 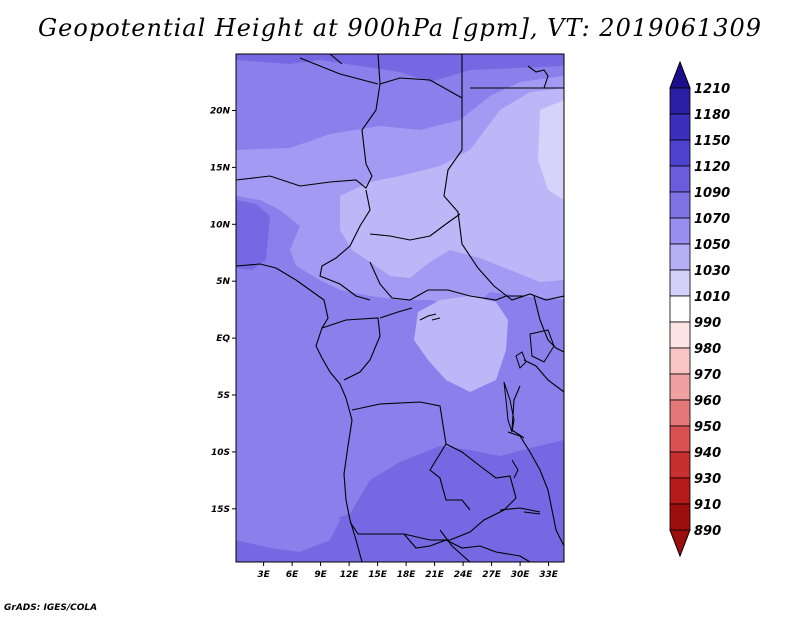 What do you see at coordinates (707, 453) in the screenshot?
I see `colorbar-label: 940` at bounding box center [707, 453].